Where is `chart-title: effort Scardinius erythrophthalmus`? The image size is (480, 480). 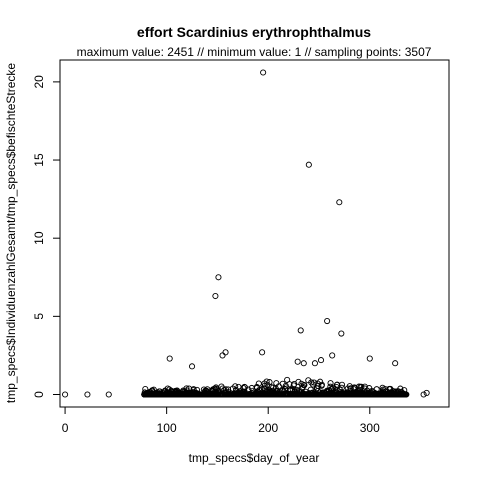
chart-title: effort Scardinius erythrophthalmus is located at coordinates (254, 32).